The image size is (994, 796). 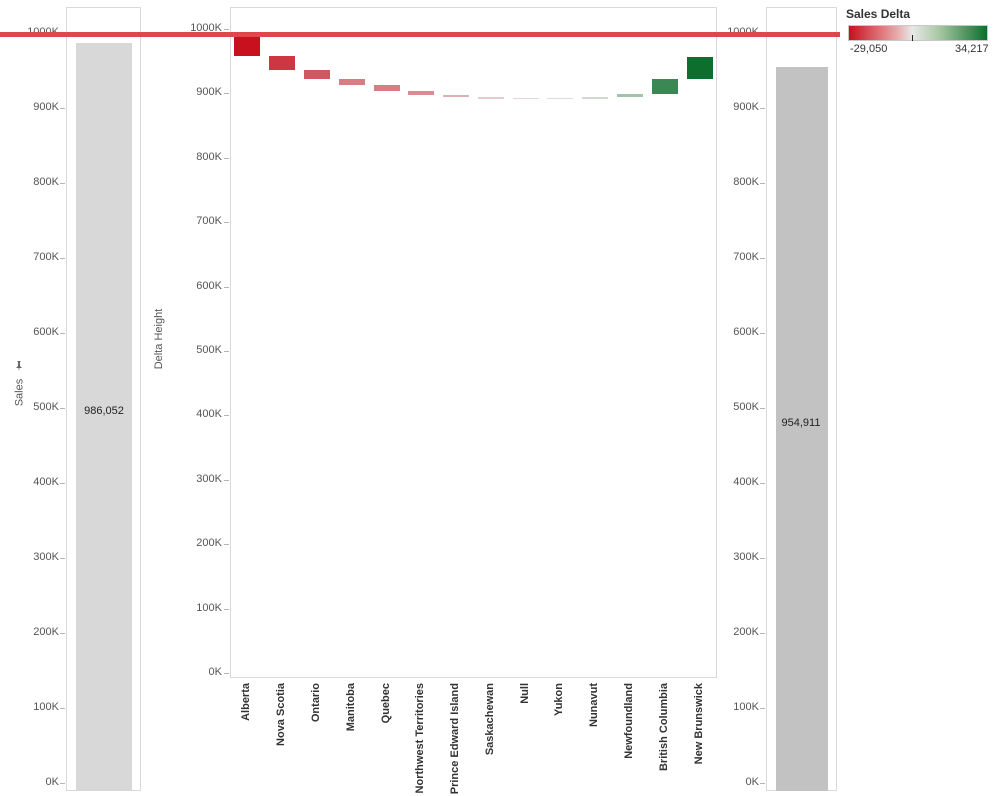 What do you see at coordinates (351, 82) in the screenshot?
I see `delta-bar-manitoba` at bounding box center [351, 82].